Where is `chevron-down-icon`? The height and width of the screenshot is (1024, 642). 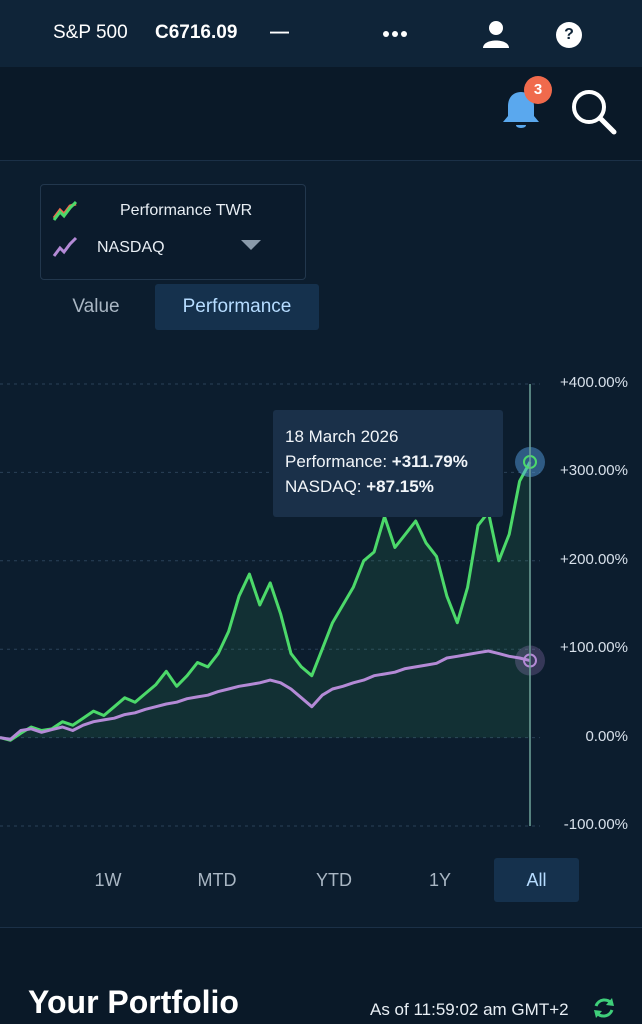
chevron-down-icon is located at coordinates (251, 245).